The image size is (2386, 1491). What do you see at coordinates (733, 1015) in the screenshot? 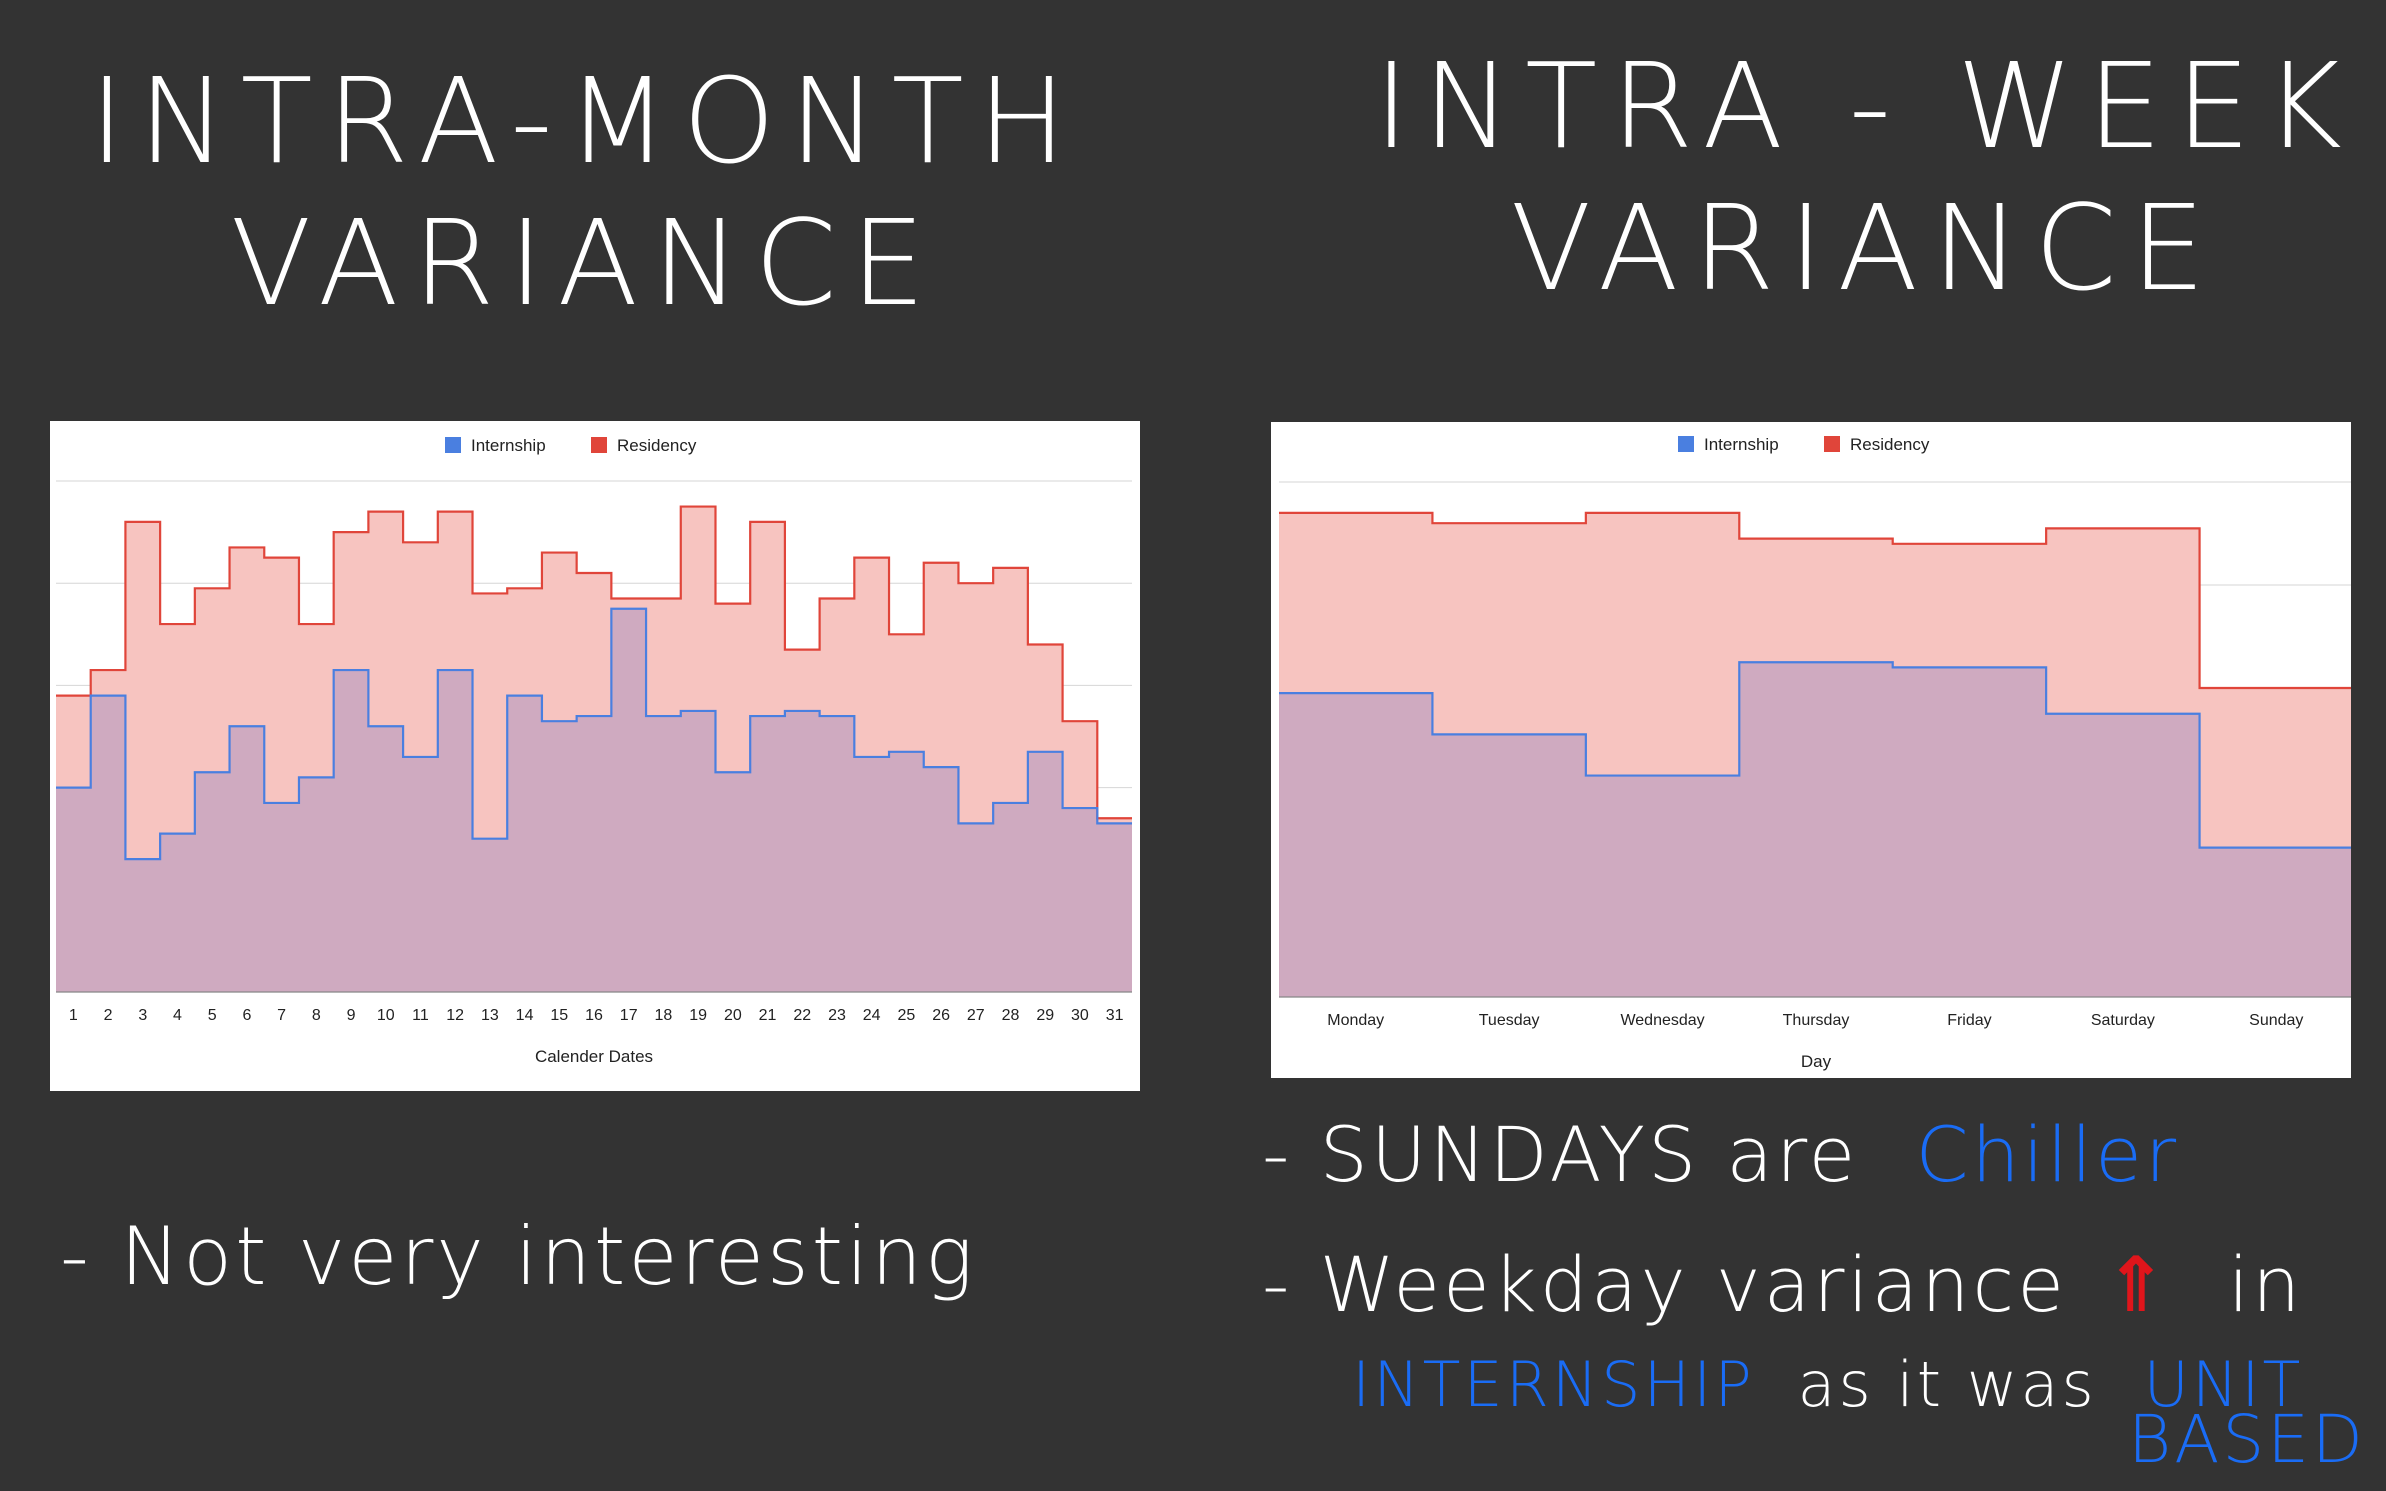
I see `x-tick-label: 20` at bounding box center [733, 1015].